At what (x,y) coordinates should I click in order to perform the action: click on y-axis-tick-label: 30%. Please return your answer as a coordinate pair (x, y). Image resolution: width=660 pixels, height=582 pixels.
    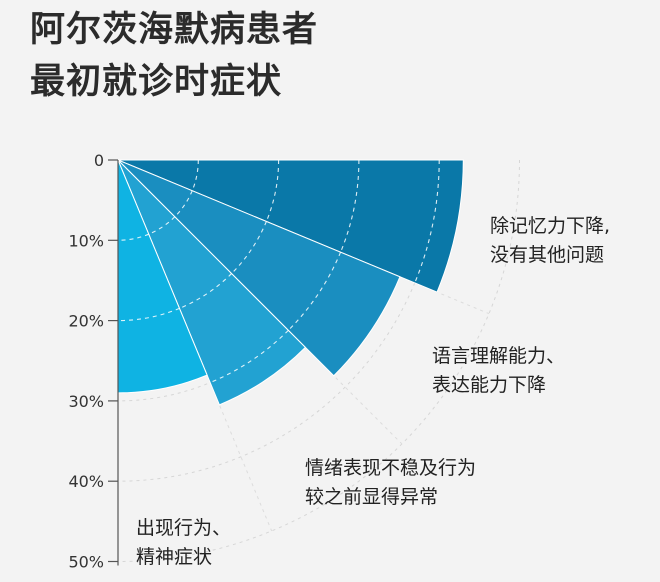
    Looking at the image, I should click on (86, 401).